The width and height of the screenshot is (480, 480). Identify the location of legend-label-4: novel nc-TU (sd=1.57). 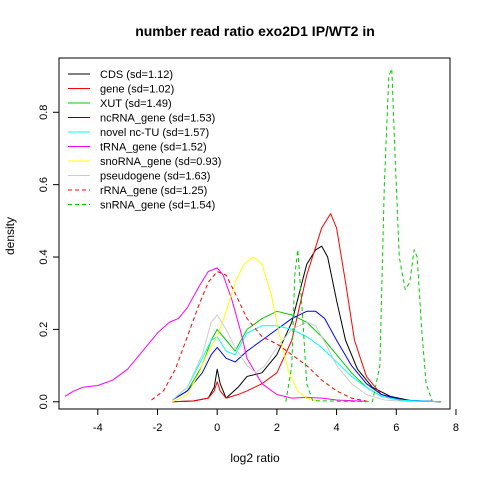
(154, 133).